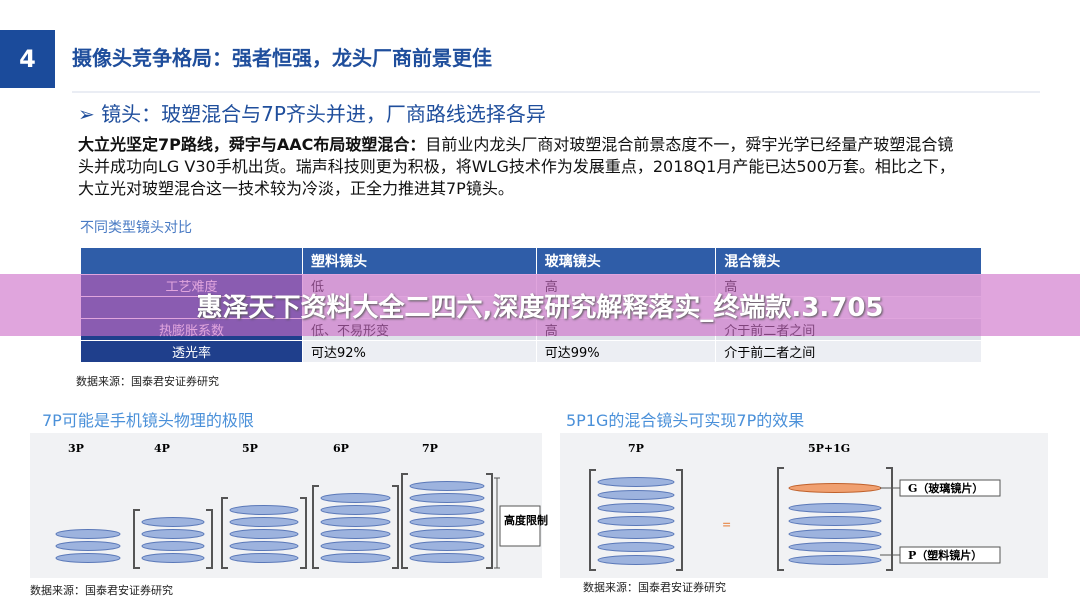 Image resolution: width=1080 pixels, height=608 pixels. Describe the element at coordinates (250, 448) in the screenshot. I see `lens-label: 5P` at that location.